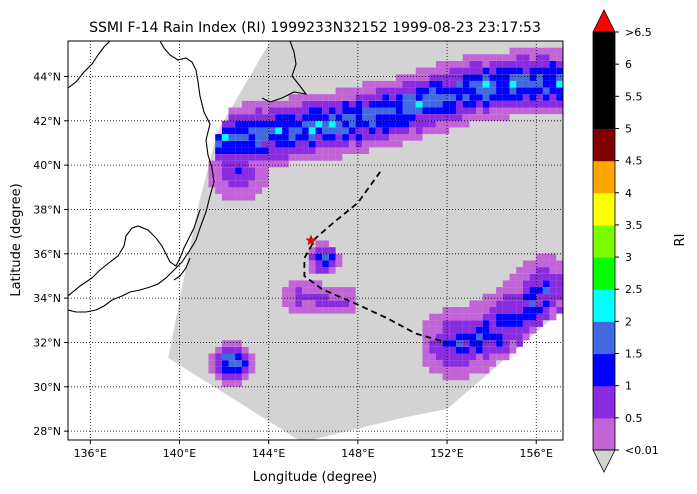 The width and height of the screenshot is (697, 494). I want to click on colorbar-tick-label: 5, so click(628, 128).